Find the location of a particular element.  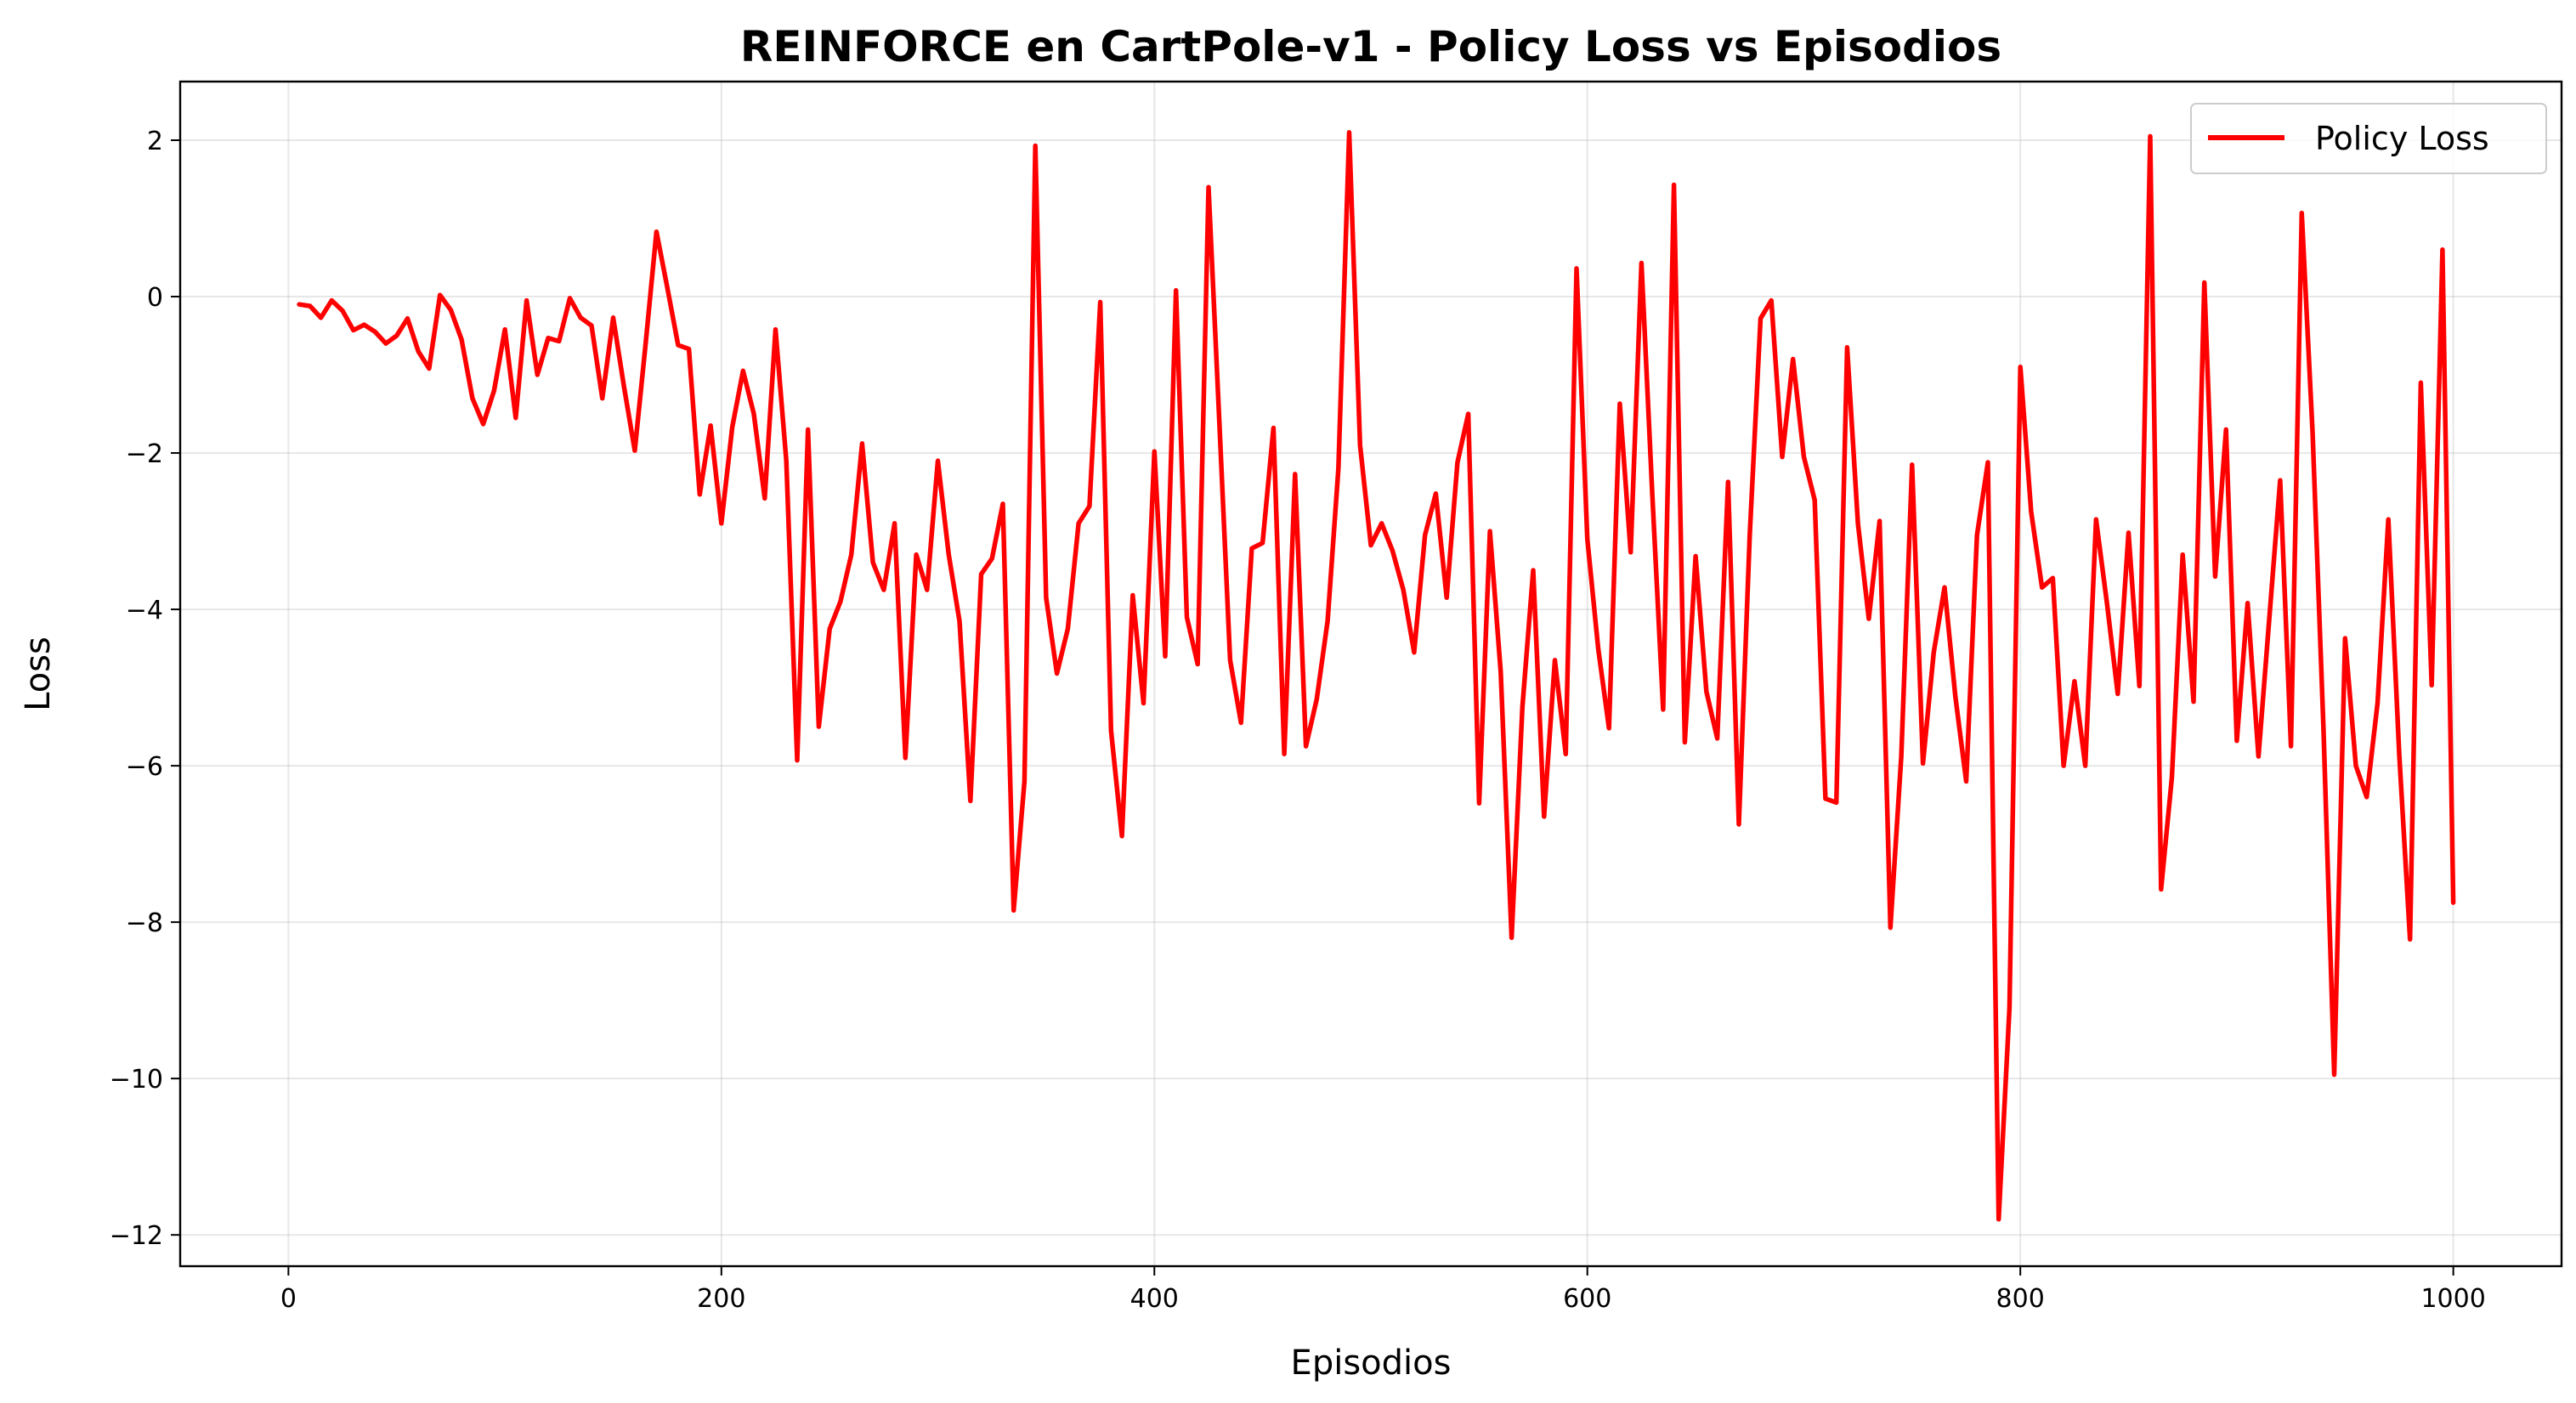

legend-box is located at coordinates (2368, 138).